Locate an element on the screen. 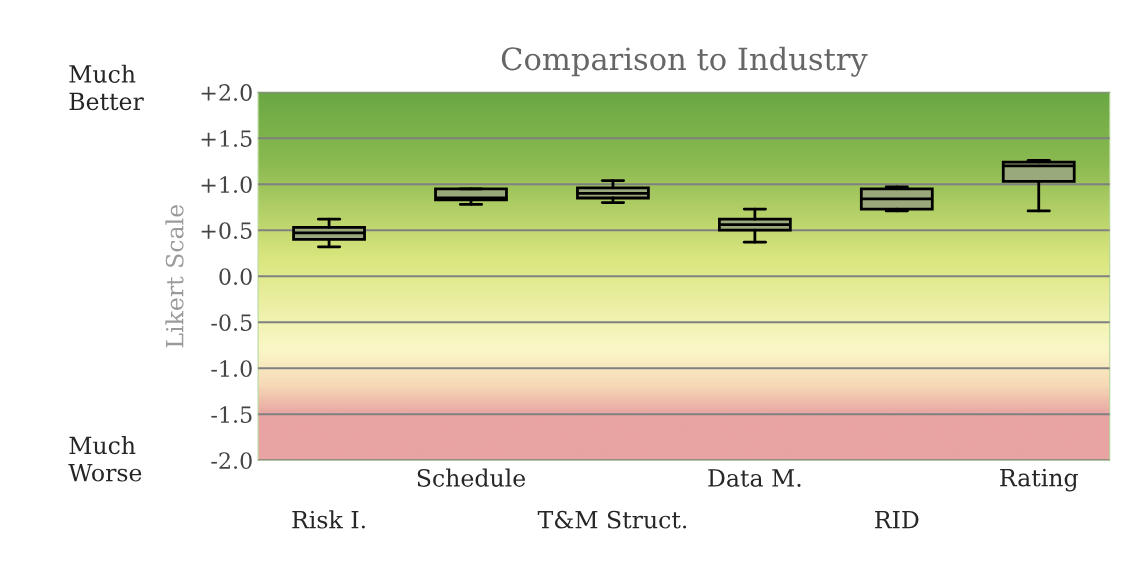 The image size is (1137, 562). y-tick-label: -2.0 is located at coordinates (231, 461).